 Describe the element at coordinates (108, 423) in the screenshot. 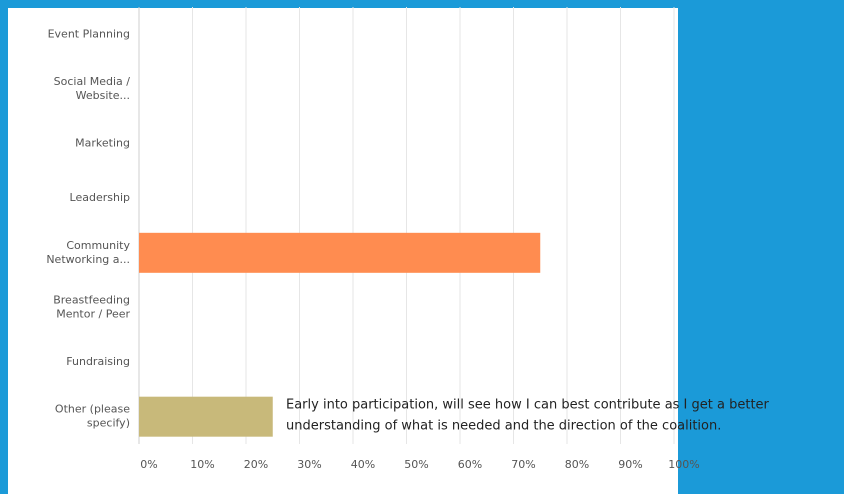

I see `y-tick-label: specify)` at that location.